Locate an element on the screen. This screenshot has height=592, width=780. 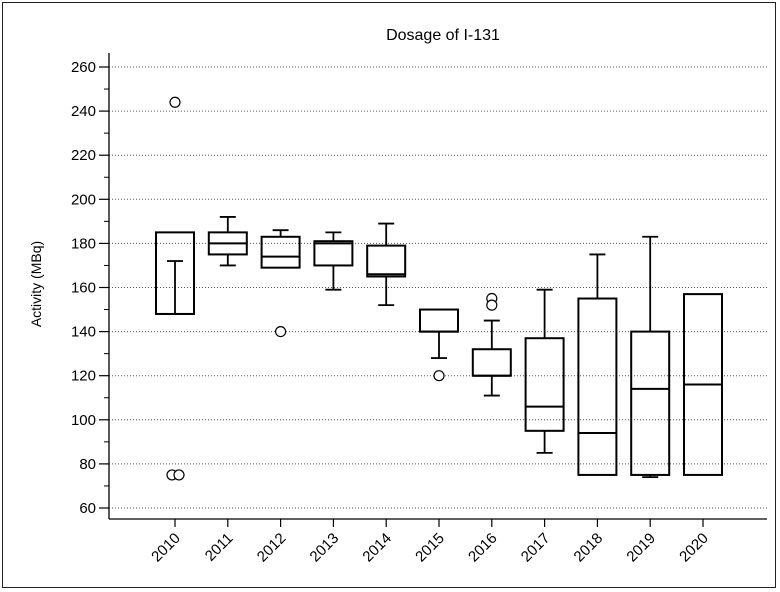
box-2019 is located at coordinates (650, 357).